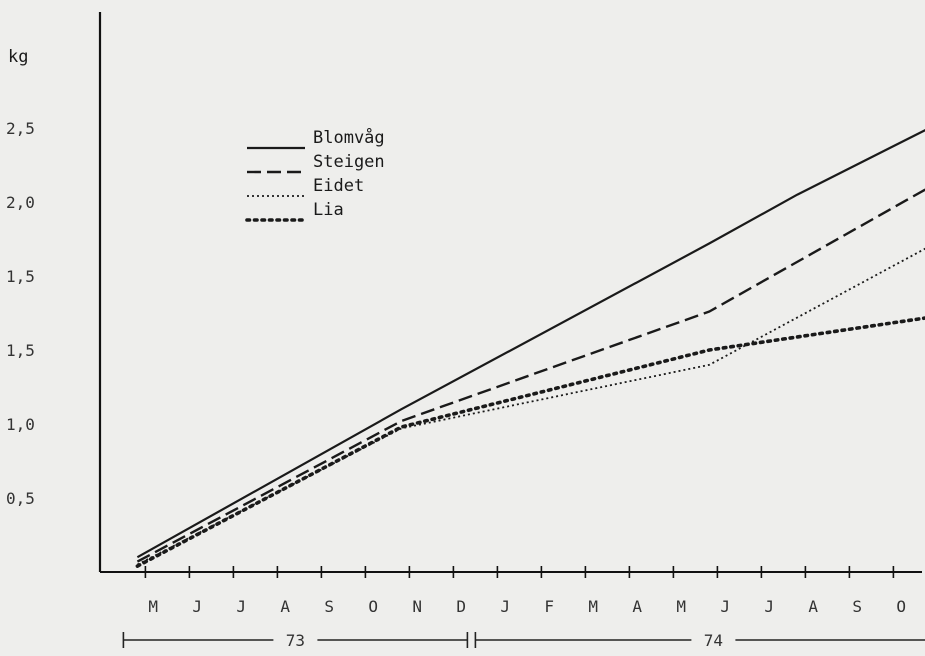  Describe the element at coordinates (349, 137) in the screenshot. I see `legend-label: Blomvåg` at that location.